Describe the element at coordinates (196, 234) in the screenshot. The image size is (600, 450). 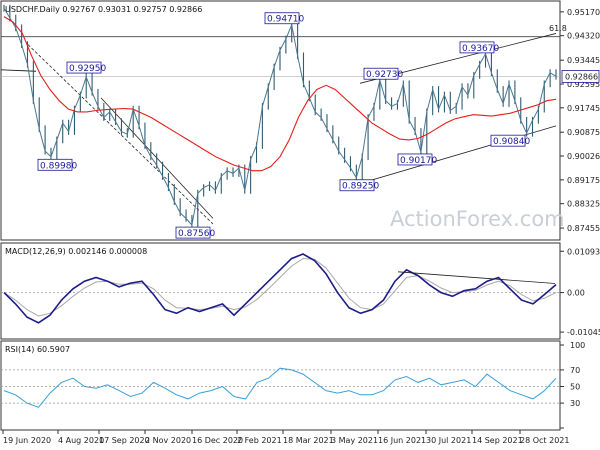
I see `annotation-label: 0.87560` at that location.